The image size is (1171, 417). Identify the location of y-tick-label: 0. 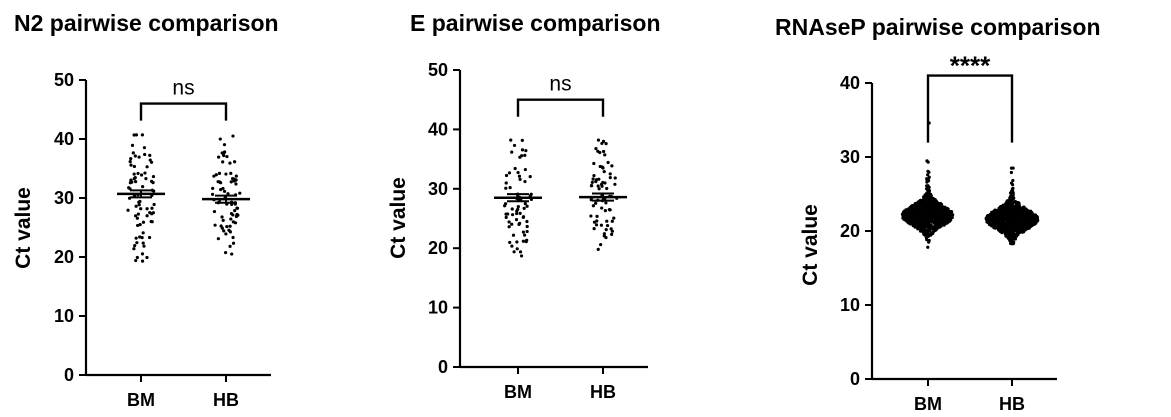
(855, 379).